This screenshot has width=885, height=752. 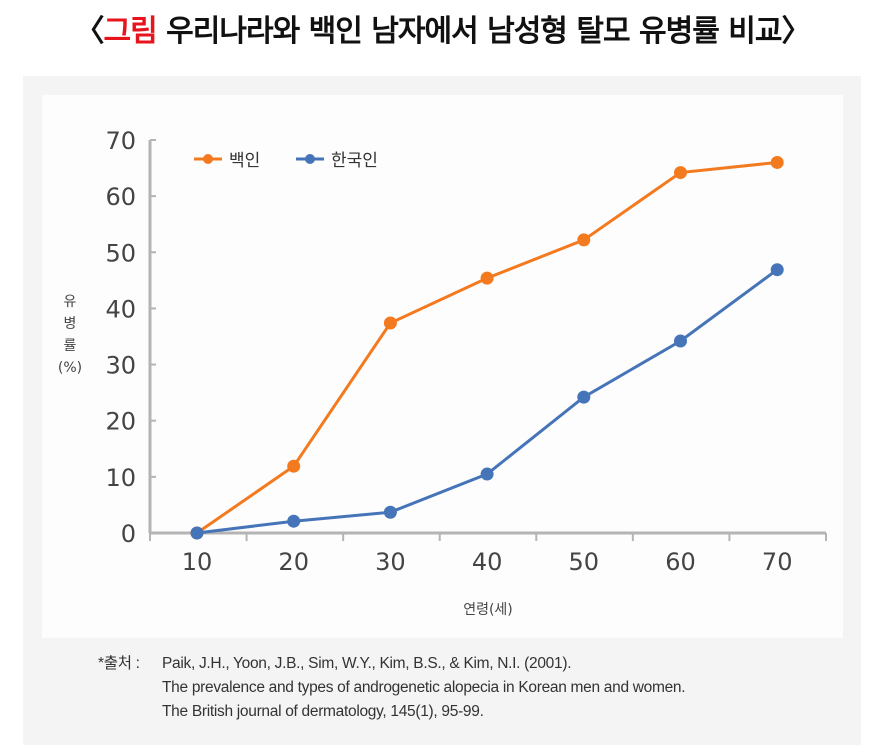 I want to click on figure-title: 〈그림 우리나라와 백인 남자에서 남성형 탈모 유병률 비교〉, so click(x=442, y=28).